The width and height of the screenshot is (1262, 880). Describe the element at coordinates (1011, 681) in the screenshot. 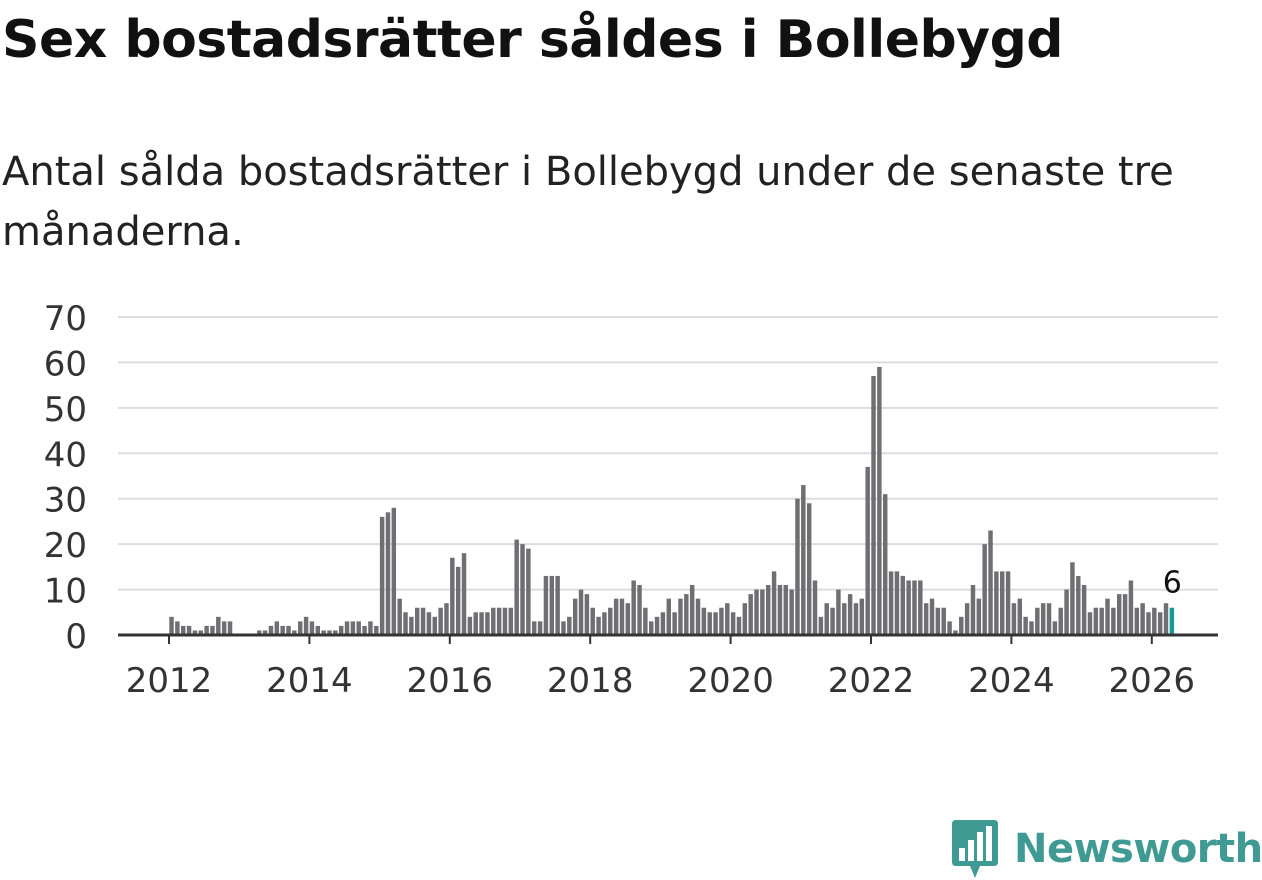

I see `x-tick-label: 2024` at that location.